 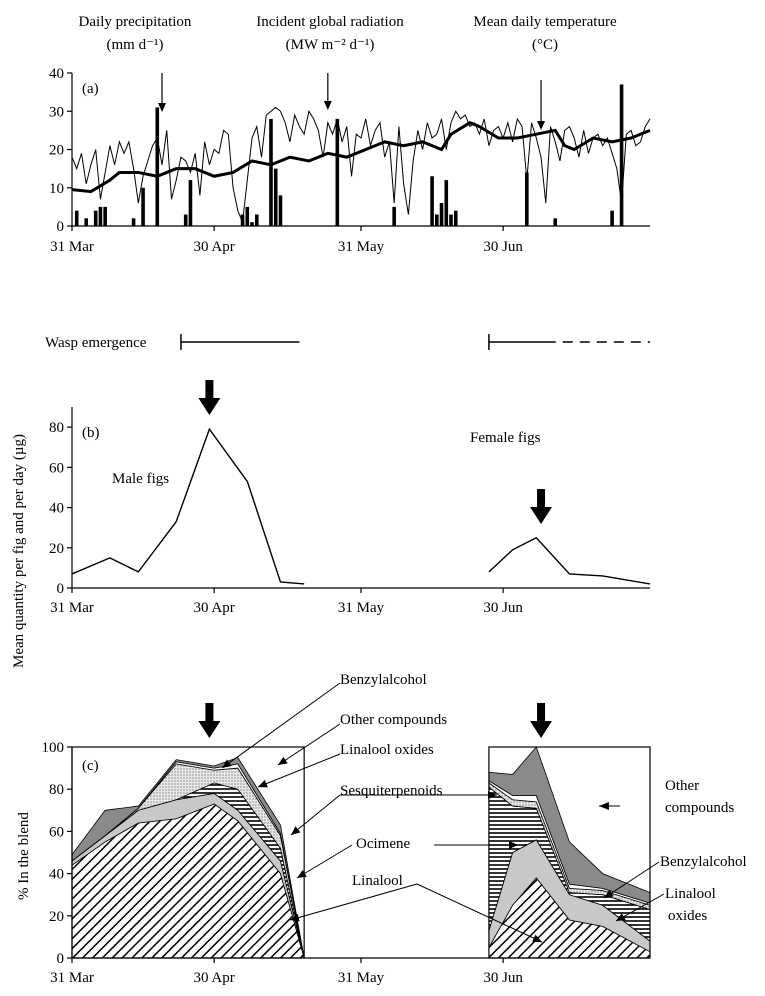 What do you see at coordinates (330, 22) in the screenshot?
I see `header-label-line1: Incident global radiation` at bounding box center [330, 22].